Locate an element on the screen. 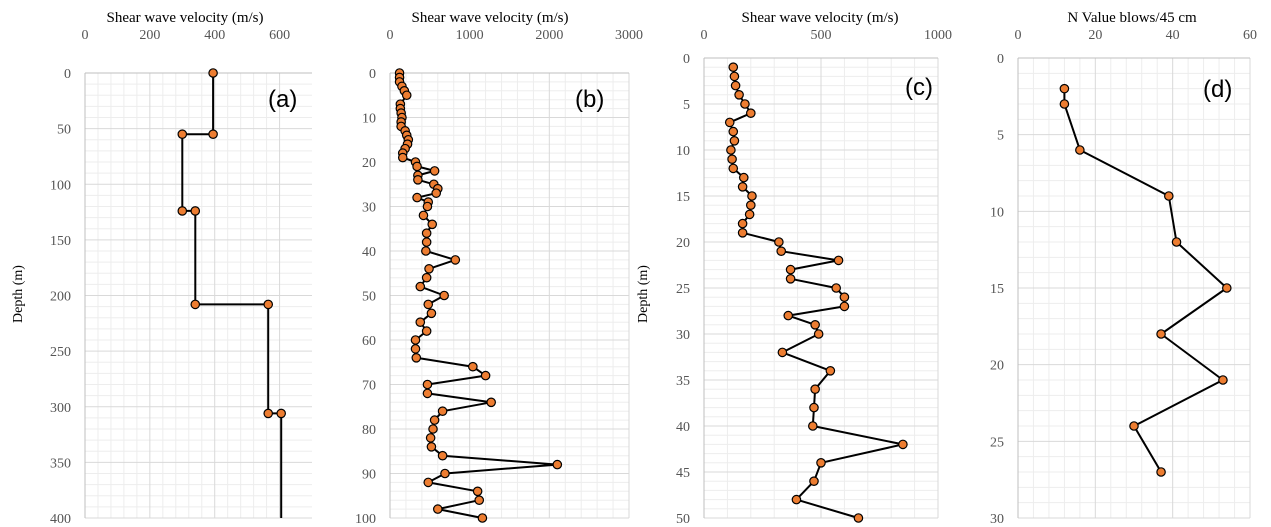 The width and height of the screenshot is (1271, 527). x-tick-label-b: 1000 is located at coordinates (470, 35).